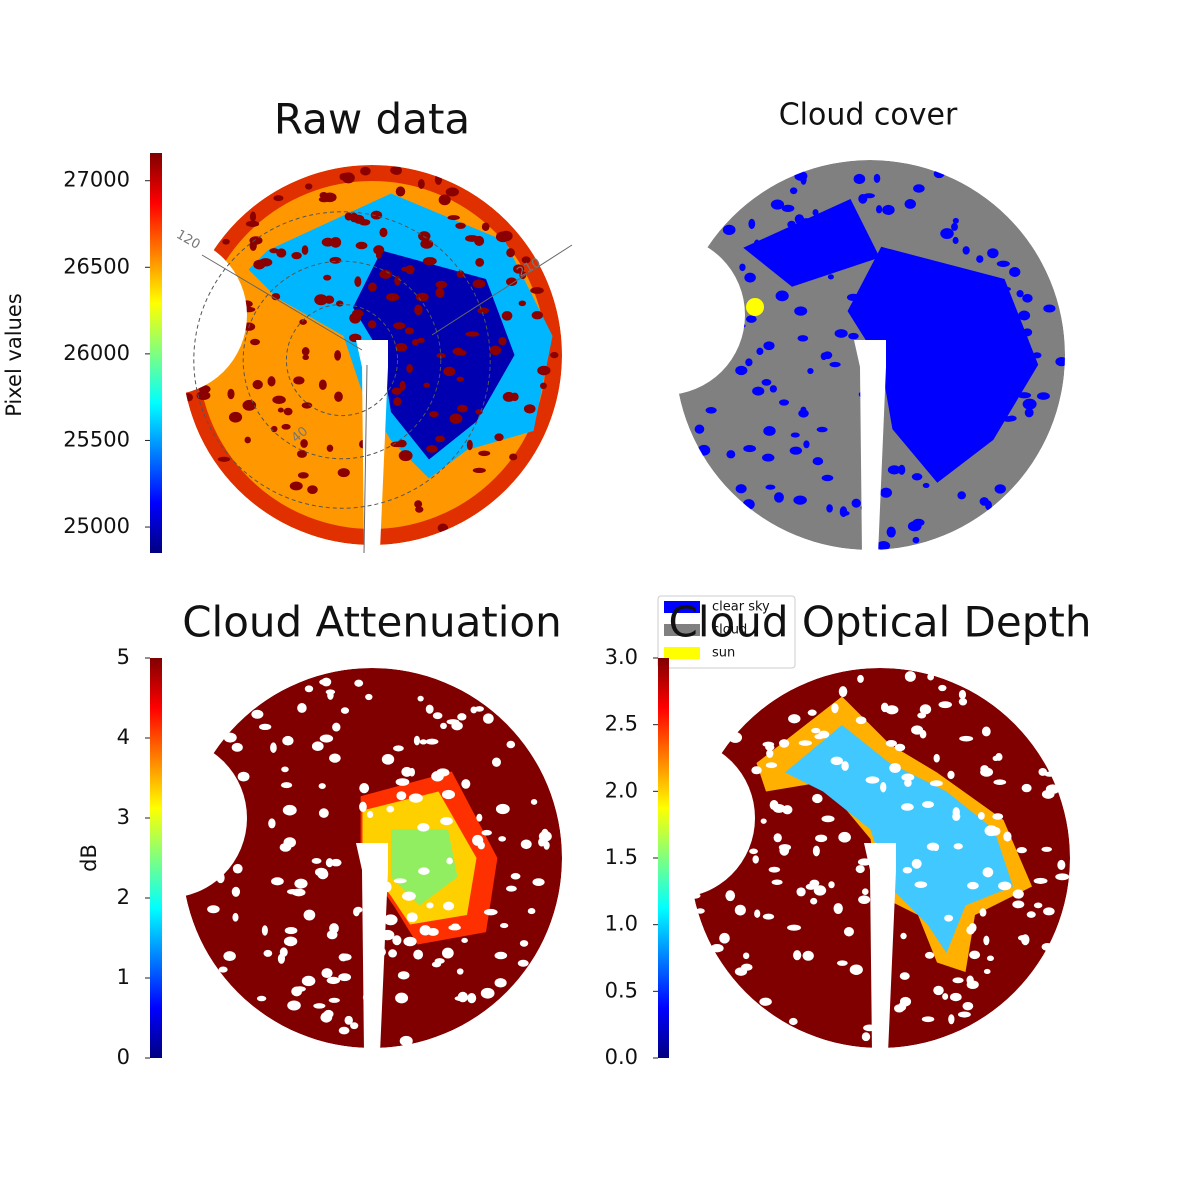 This screenshot has width=1200, height=1200. What do you see at coordinates (123, 897) in the screenshot?
I see `colorbar-tick-label: 2` at bounding box center [123, 897].